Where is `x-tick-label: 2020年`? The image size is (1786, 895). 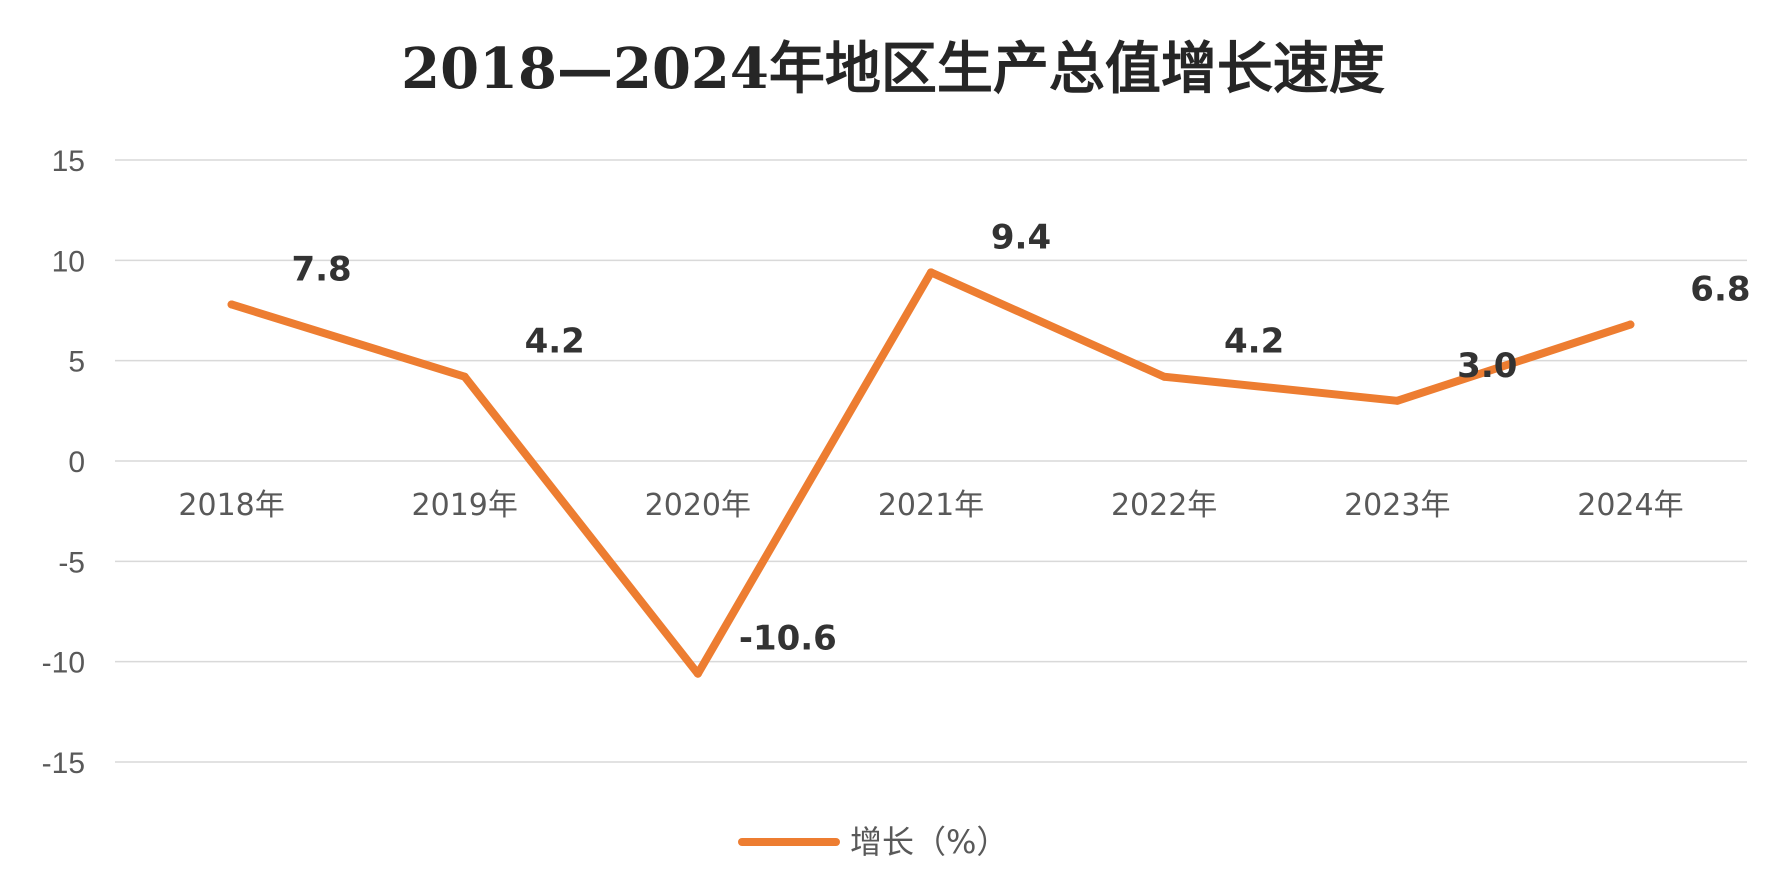 x-tick-label: 2020年 is located at coordinates (698, 505).